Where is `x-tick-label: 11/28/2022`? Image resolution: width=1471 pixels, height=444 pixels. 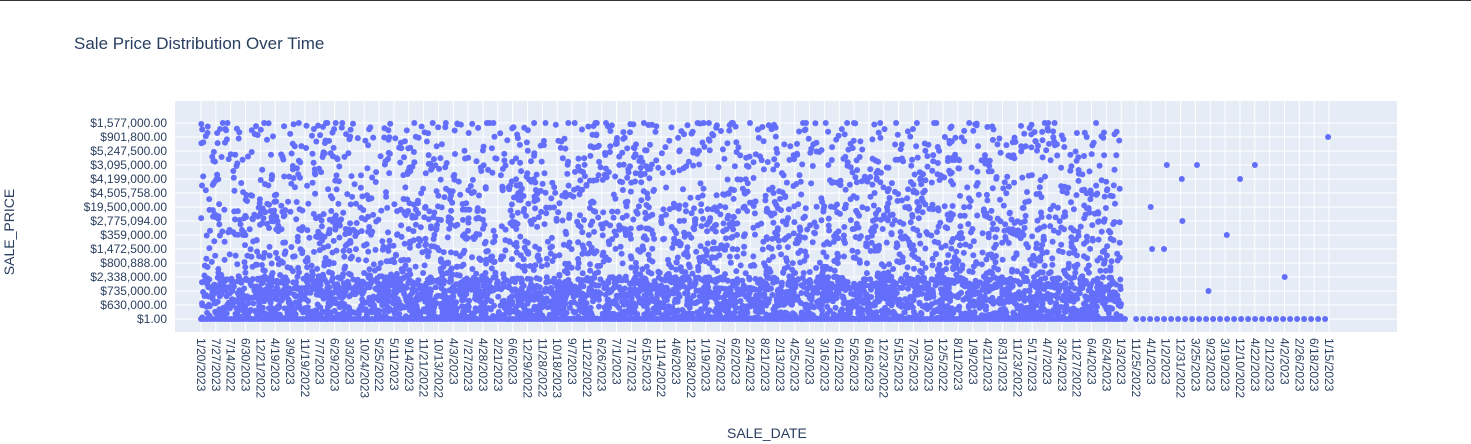
x-tick-label: 11/28/2022 is located at coordinates (542, 367).